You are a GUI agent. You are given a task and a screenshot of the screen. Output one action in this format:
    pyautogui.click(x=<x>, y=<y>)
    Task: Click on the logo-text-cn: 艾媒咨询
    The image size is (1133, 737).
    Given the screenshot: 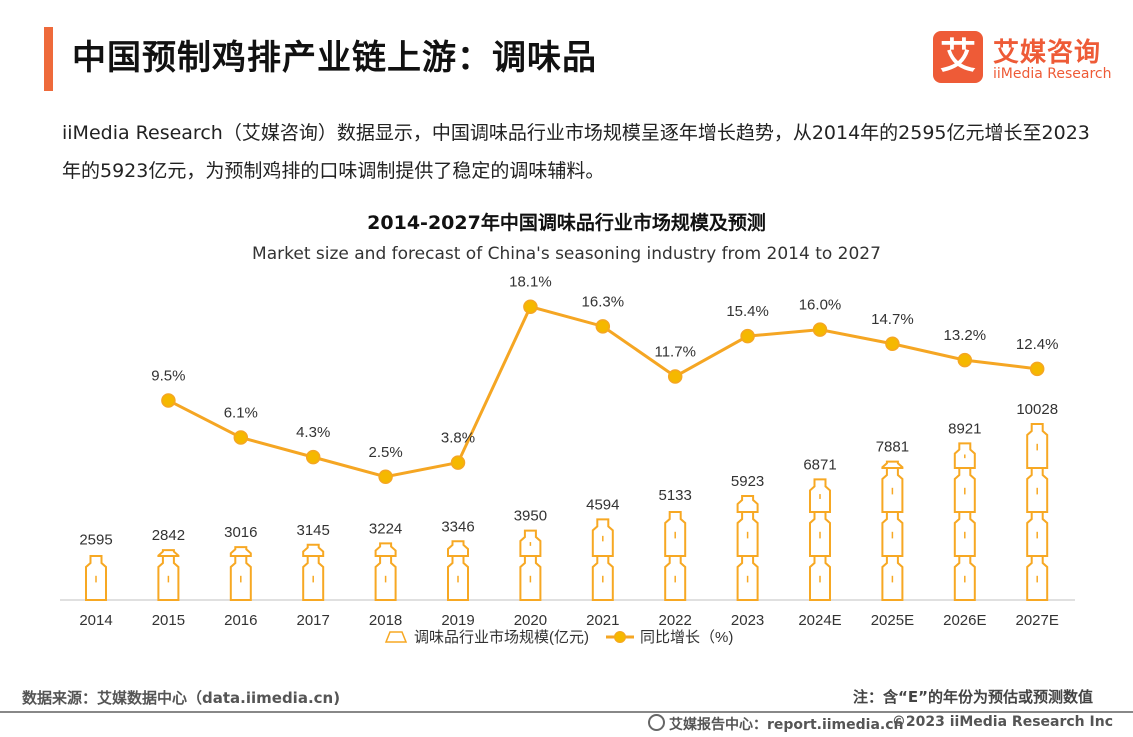 What is the action you would take?
    pyautogui.click(x=1047, y=53)
    